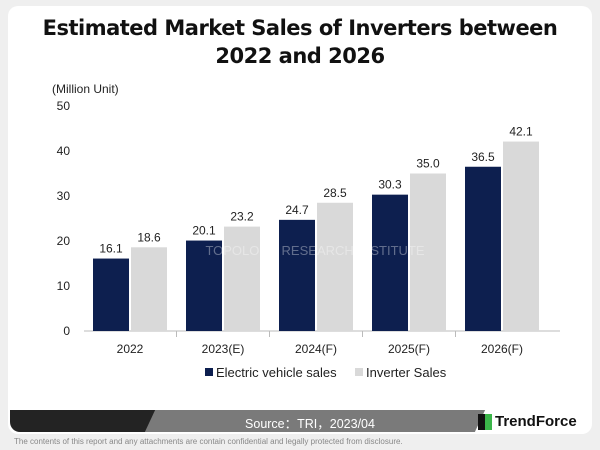 Image resolution: width=600 pixels, height=450 pixels. I want to click on data-label: 18.6, so click(149, 237).